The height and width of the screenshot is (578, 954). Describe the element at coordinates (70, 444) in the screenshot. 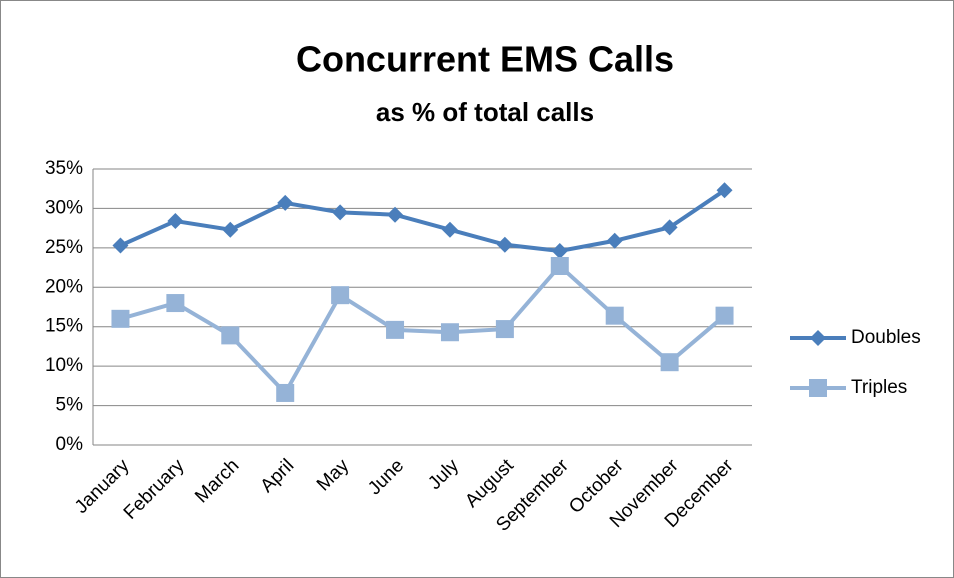

I see `y-tick-label: 0%` at that location.